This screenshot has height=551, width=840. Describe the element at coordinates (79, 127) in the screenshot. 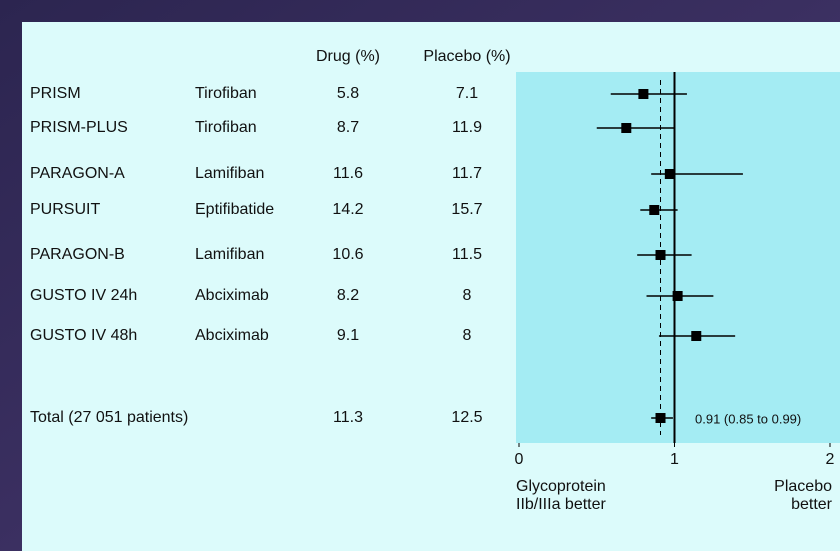

I see `study-name: PRISM-PLUS` at that location.